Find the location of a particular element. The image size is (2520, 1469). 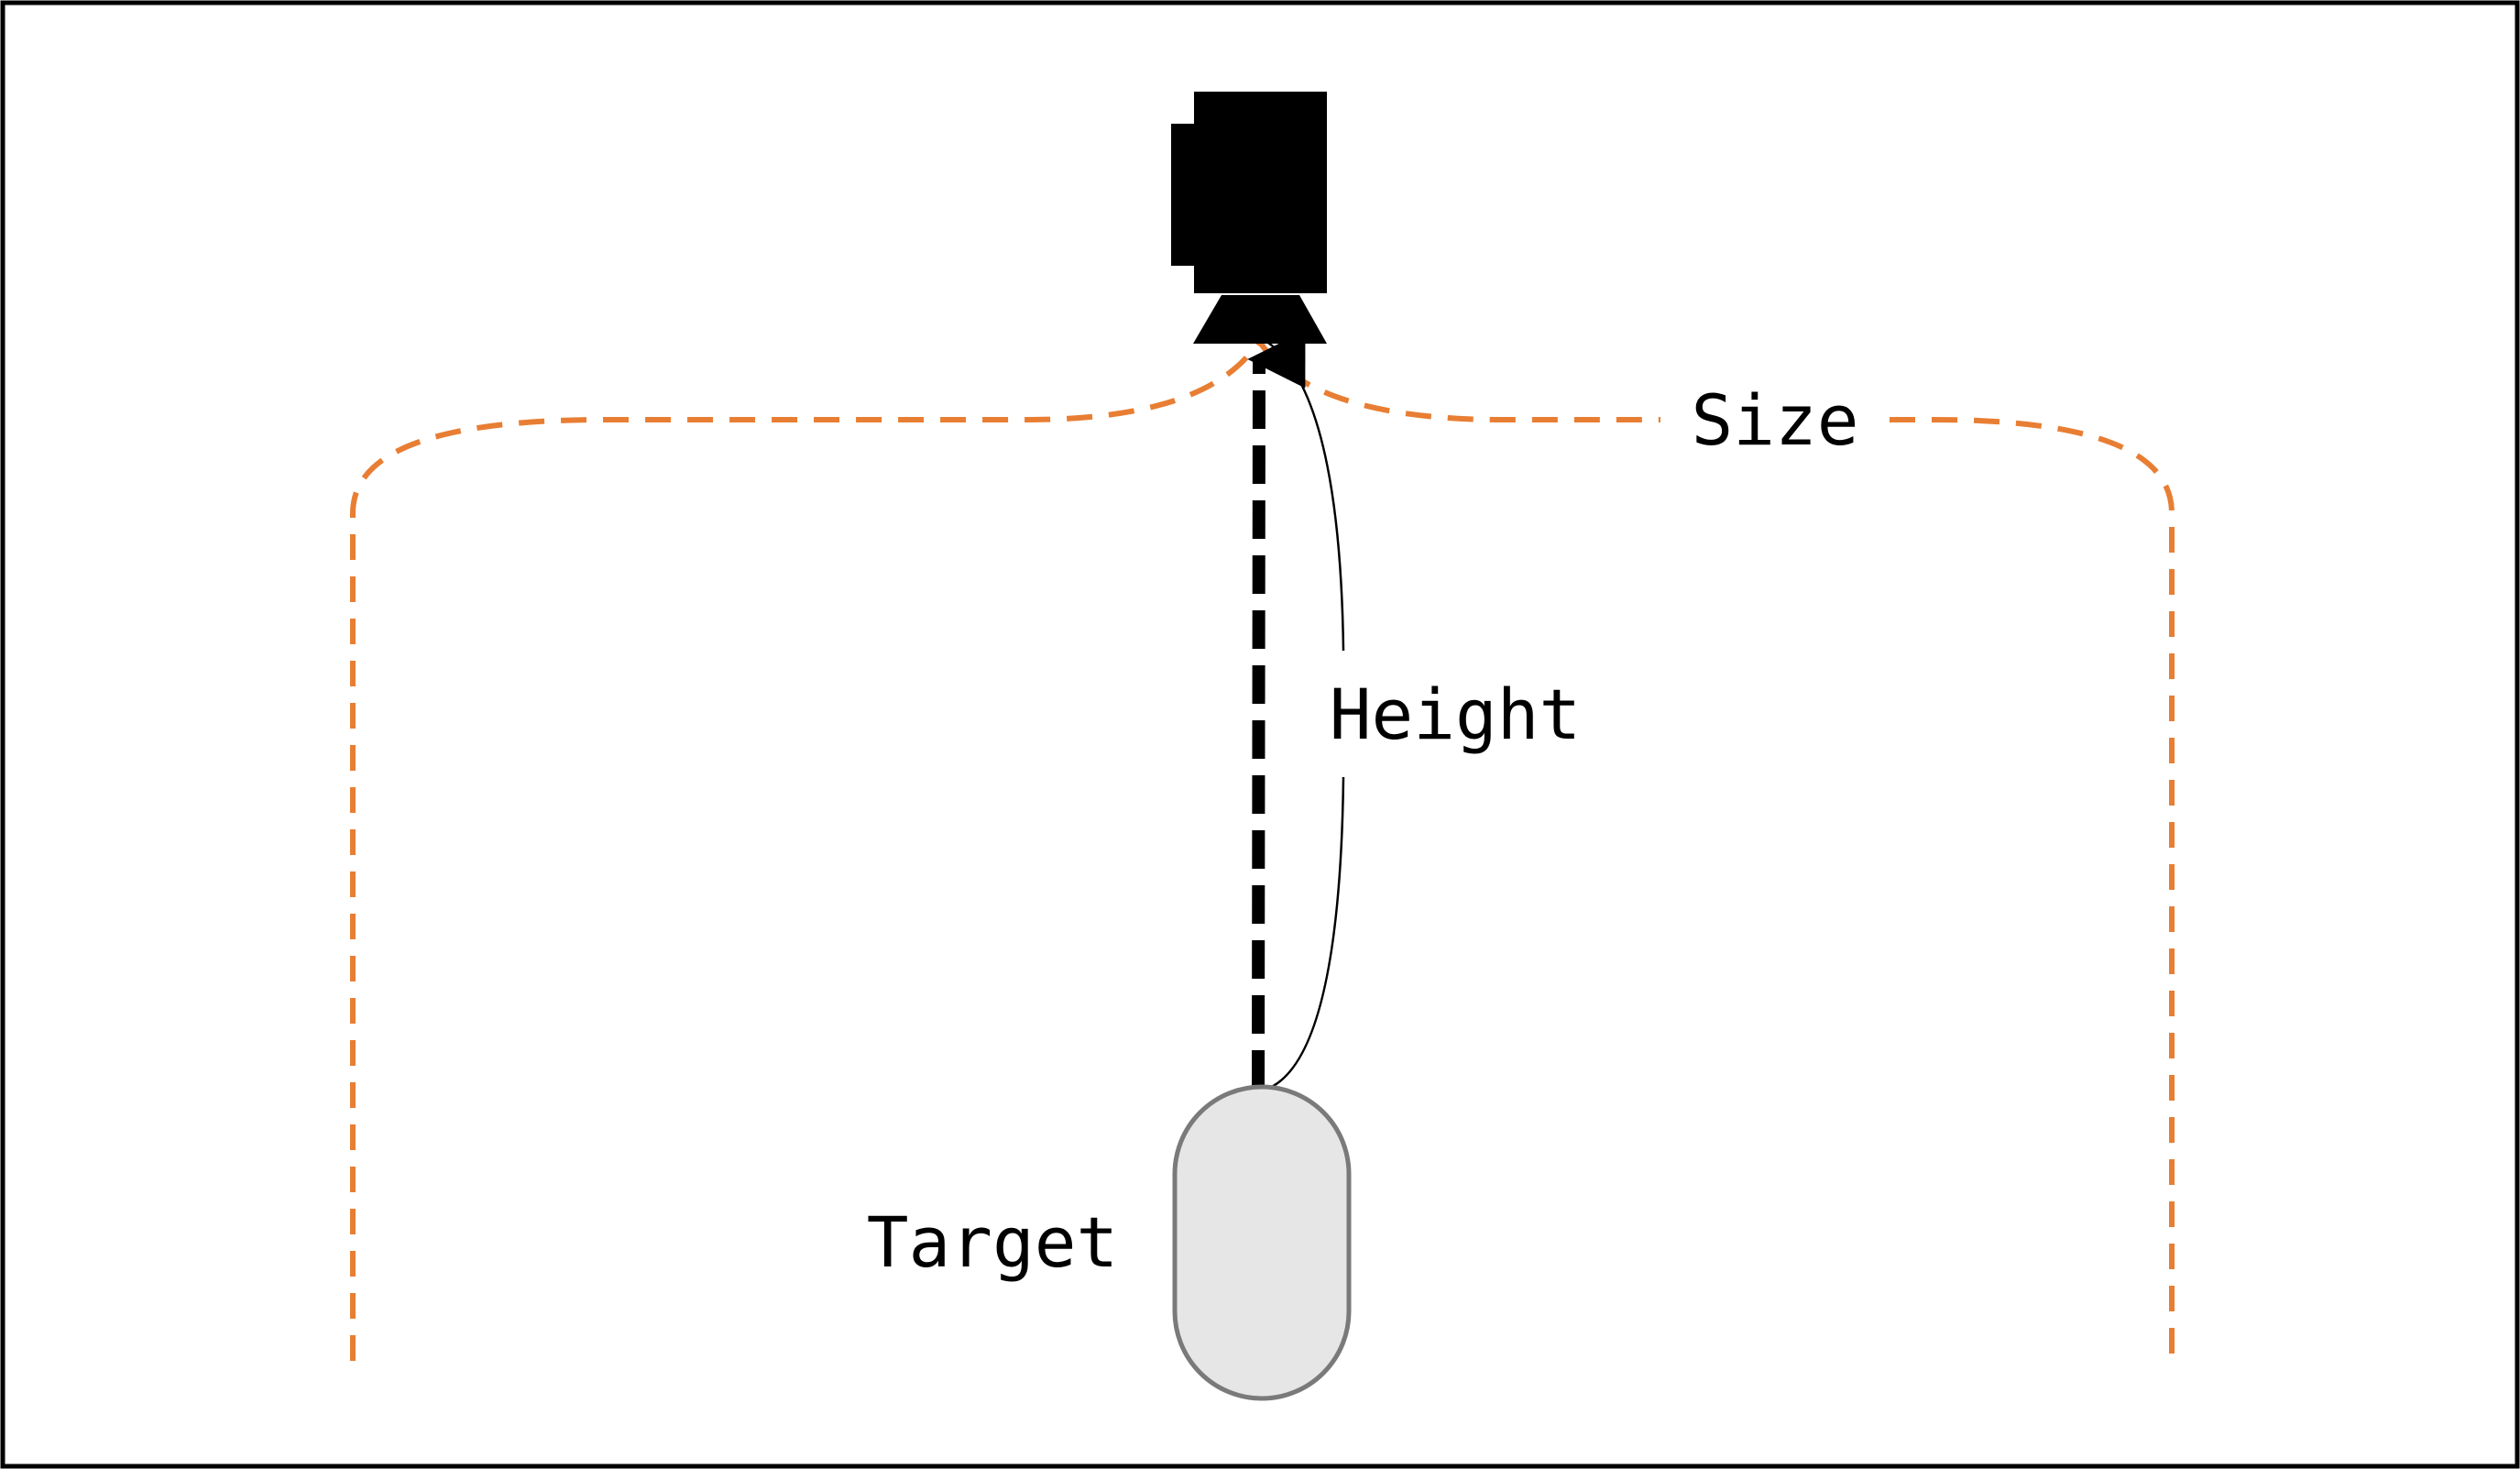

height-label: Height is located at coordinates (1456, 714).